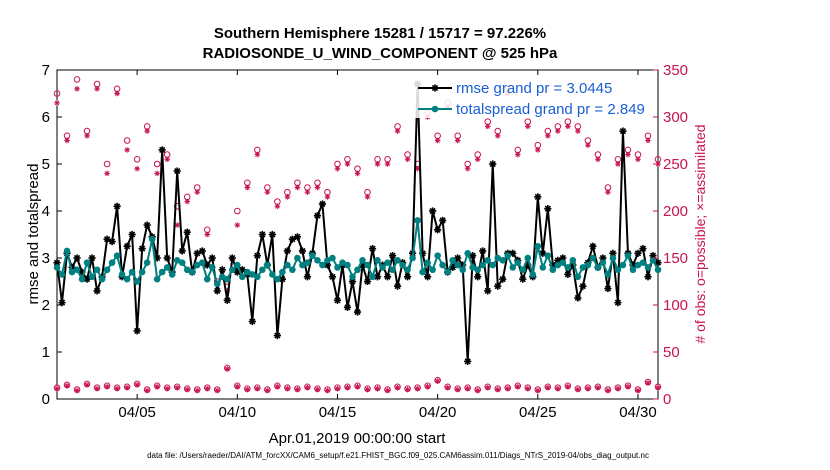  What do you see at coordinates (638, 412) in the screenshot?
I see `x-tick-label: 04/30` at bounding box center [638, 412].